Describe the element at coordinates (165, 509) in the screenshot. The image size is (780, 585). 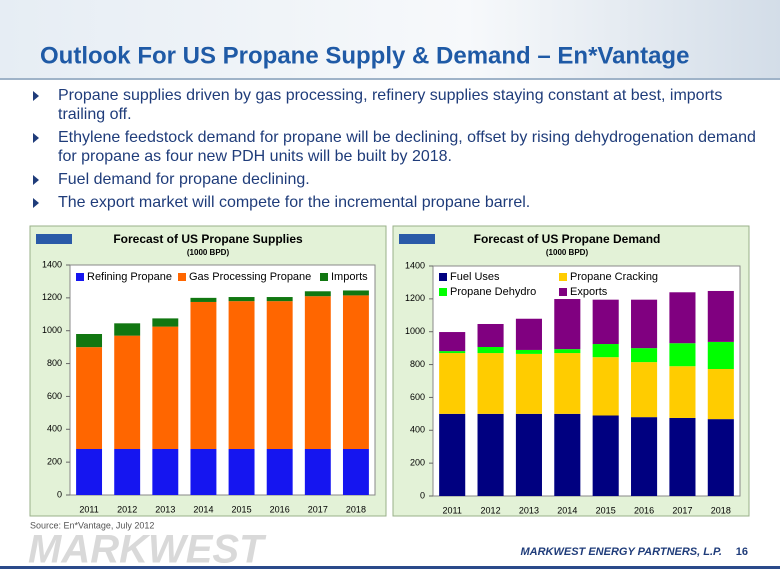
I see `x-tick-label: 2013` at that location.